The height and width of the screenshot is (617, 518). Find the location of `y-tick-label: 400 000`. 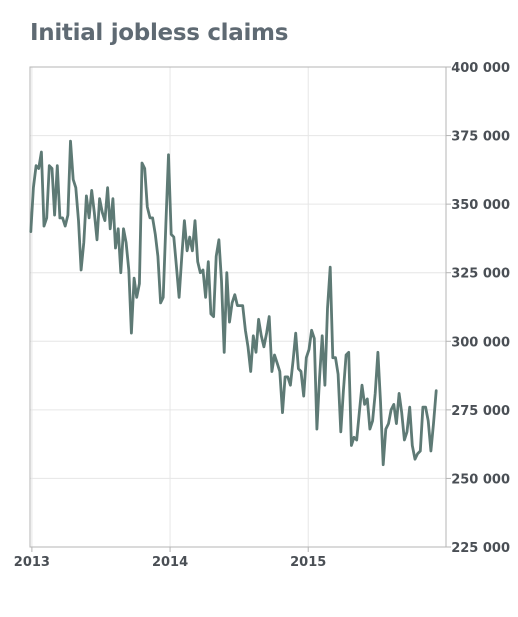

y-tick-label: 400 000 is located at coordinates (480, 68).